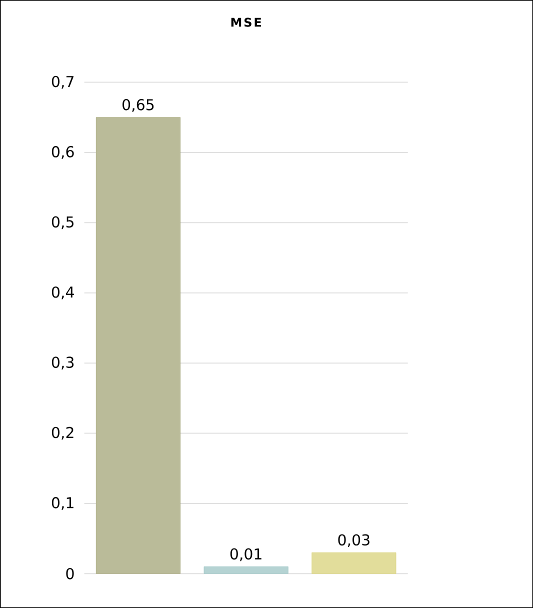  I want to click on y-tick-label: 0,5, so click(63, 223).